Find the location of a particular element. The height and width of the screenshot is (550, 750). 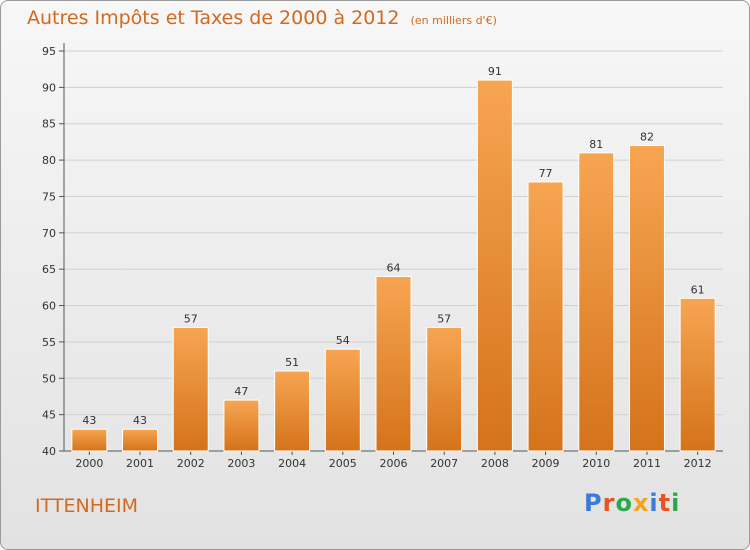

bar-2003 is located at coordinates (241, 425).